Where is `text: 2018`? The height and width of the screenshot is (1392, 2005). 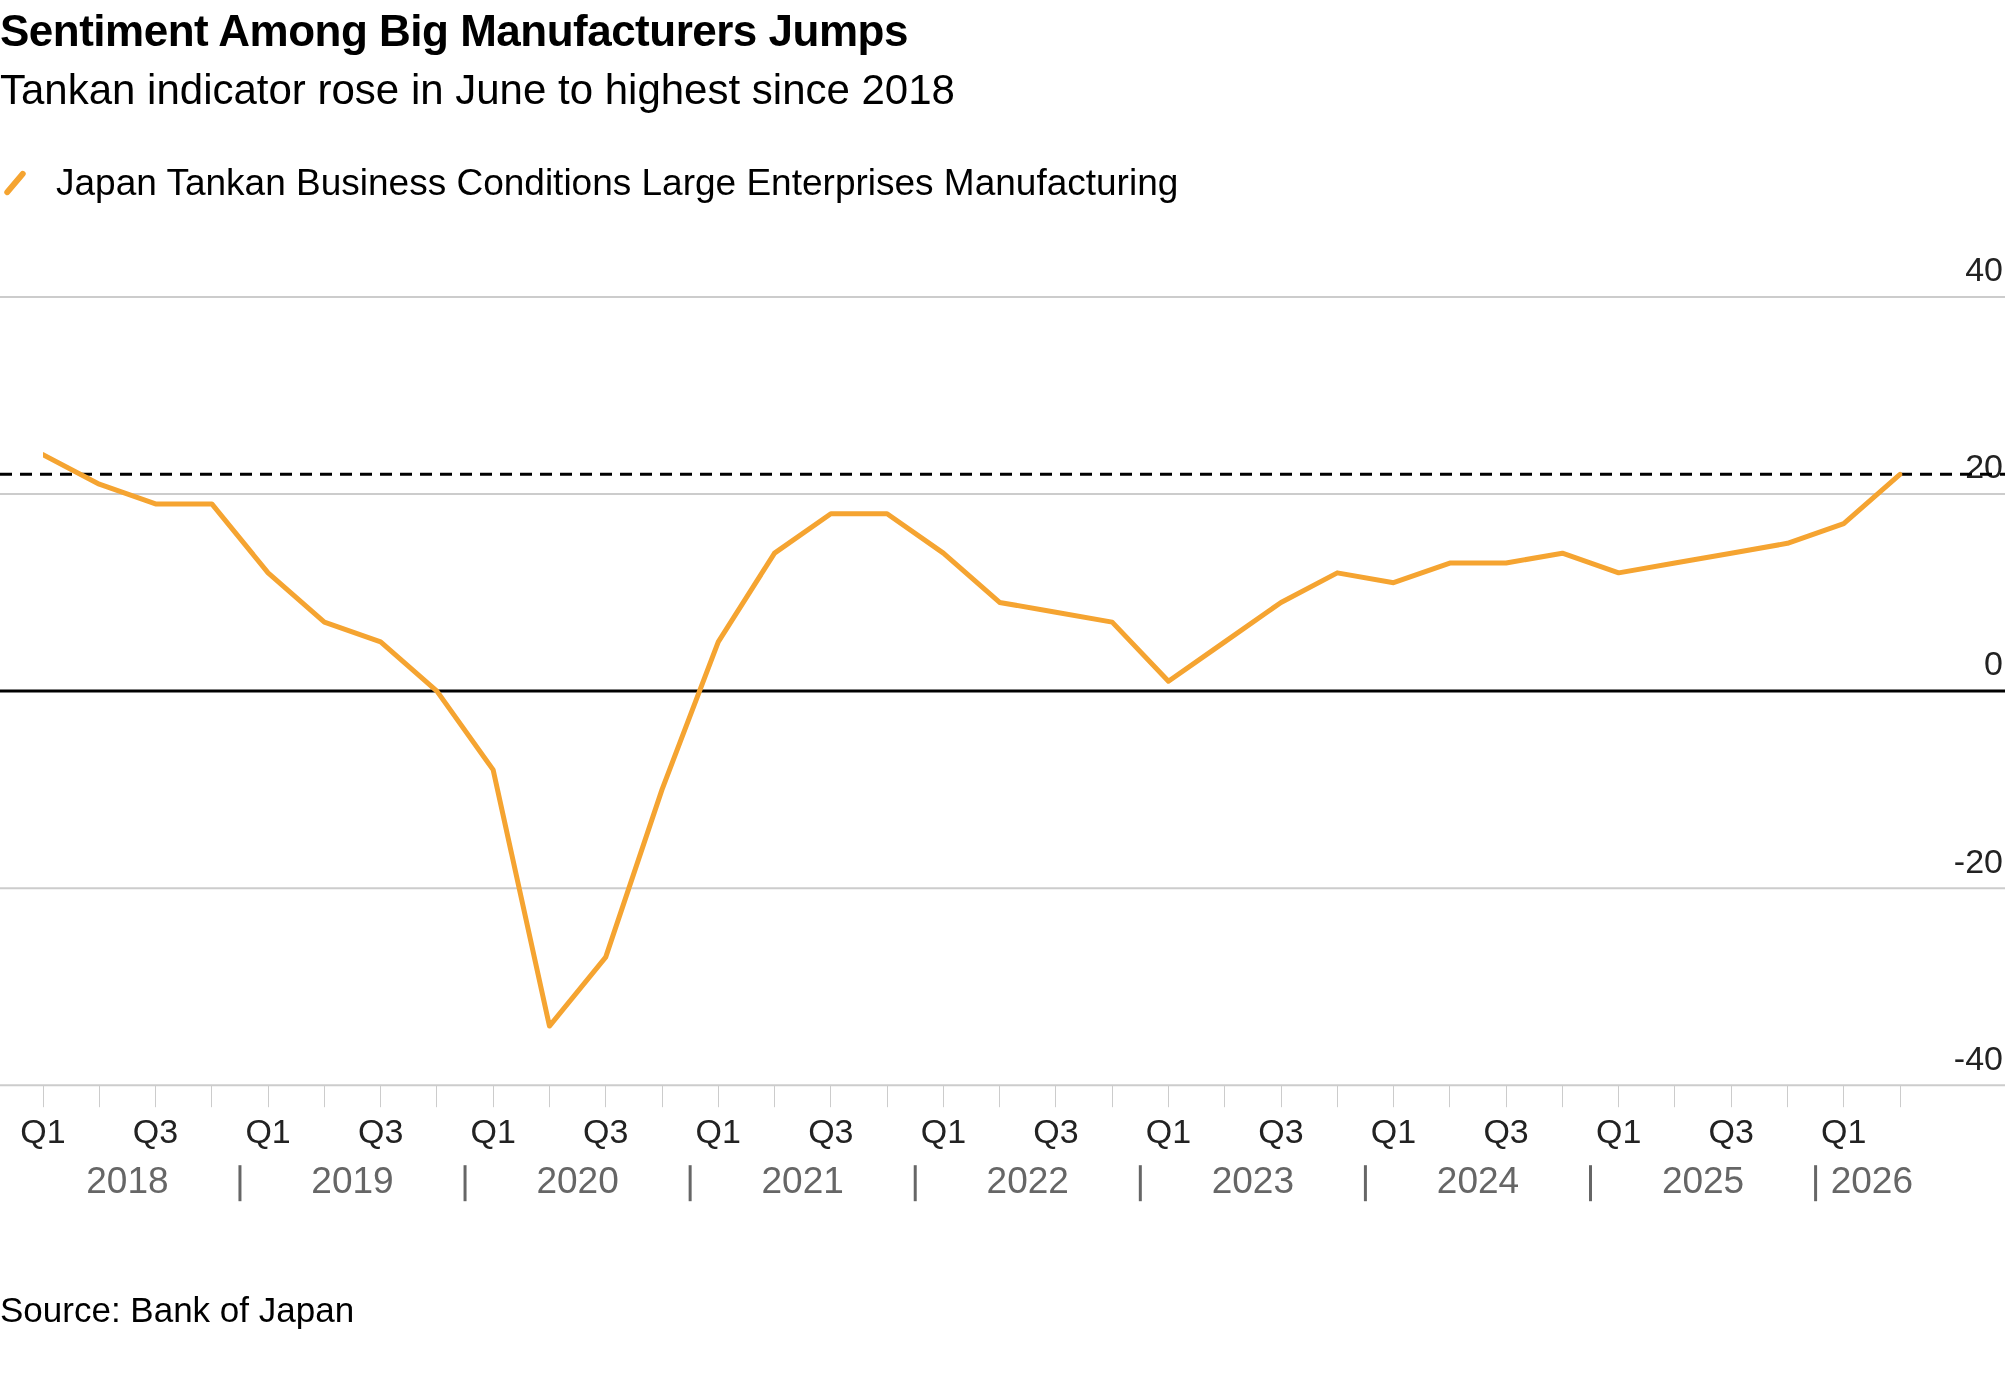 text: 2018 is located at coordinates (127, 1181).